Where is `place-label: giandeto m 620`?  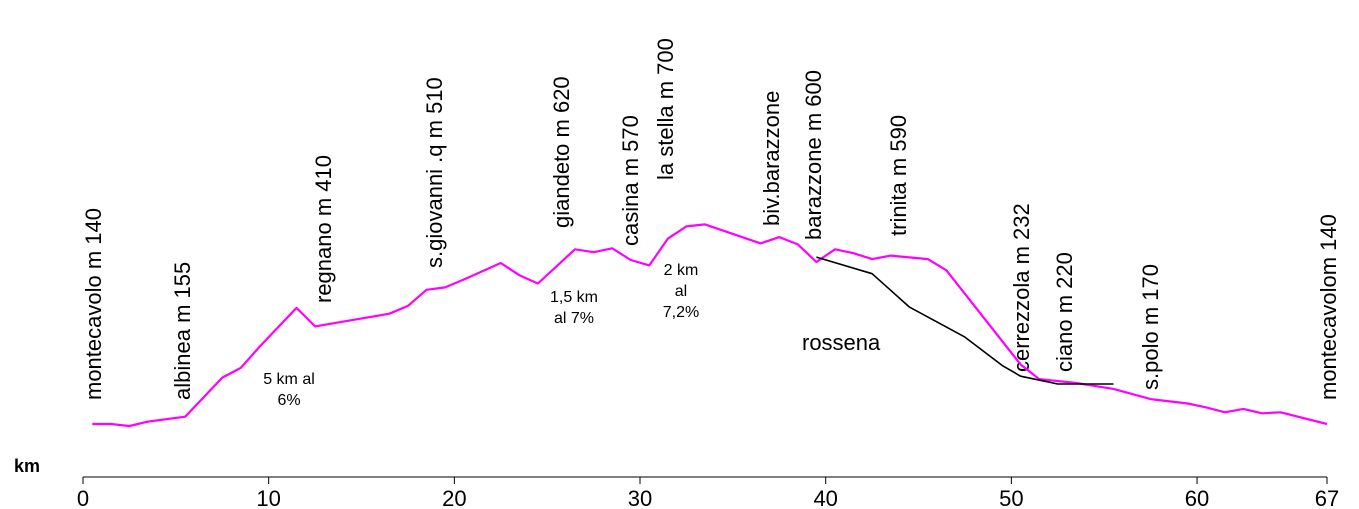 place-label: giandeto m 620 is located at coordinates (561, 152).